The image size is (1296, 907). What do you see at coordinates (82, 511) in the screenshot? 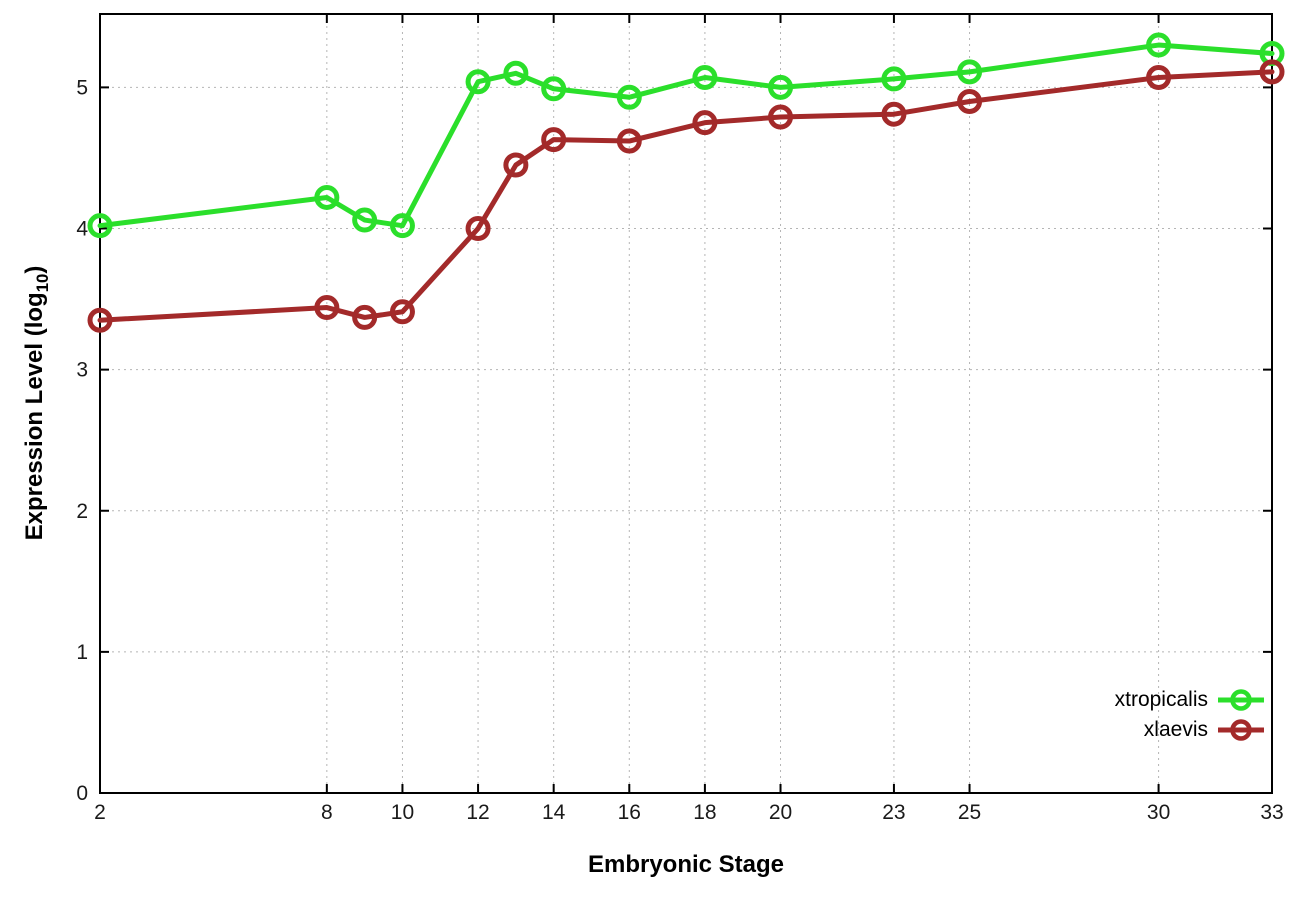
I see `y-tick-label: 2` at bounding box center [82, 511].